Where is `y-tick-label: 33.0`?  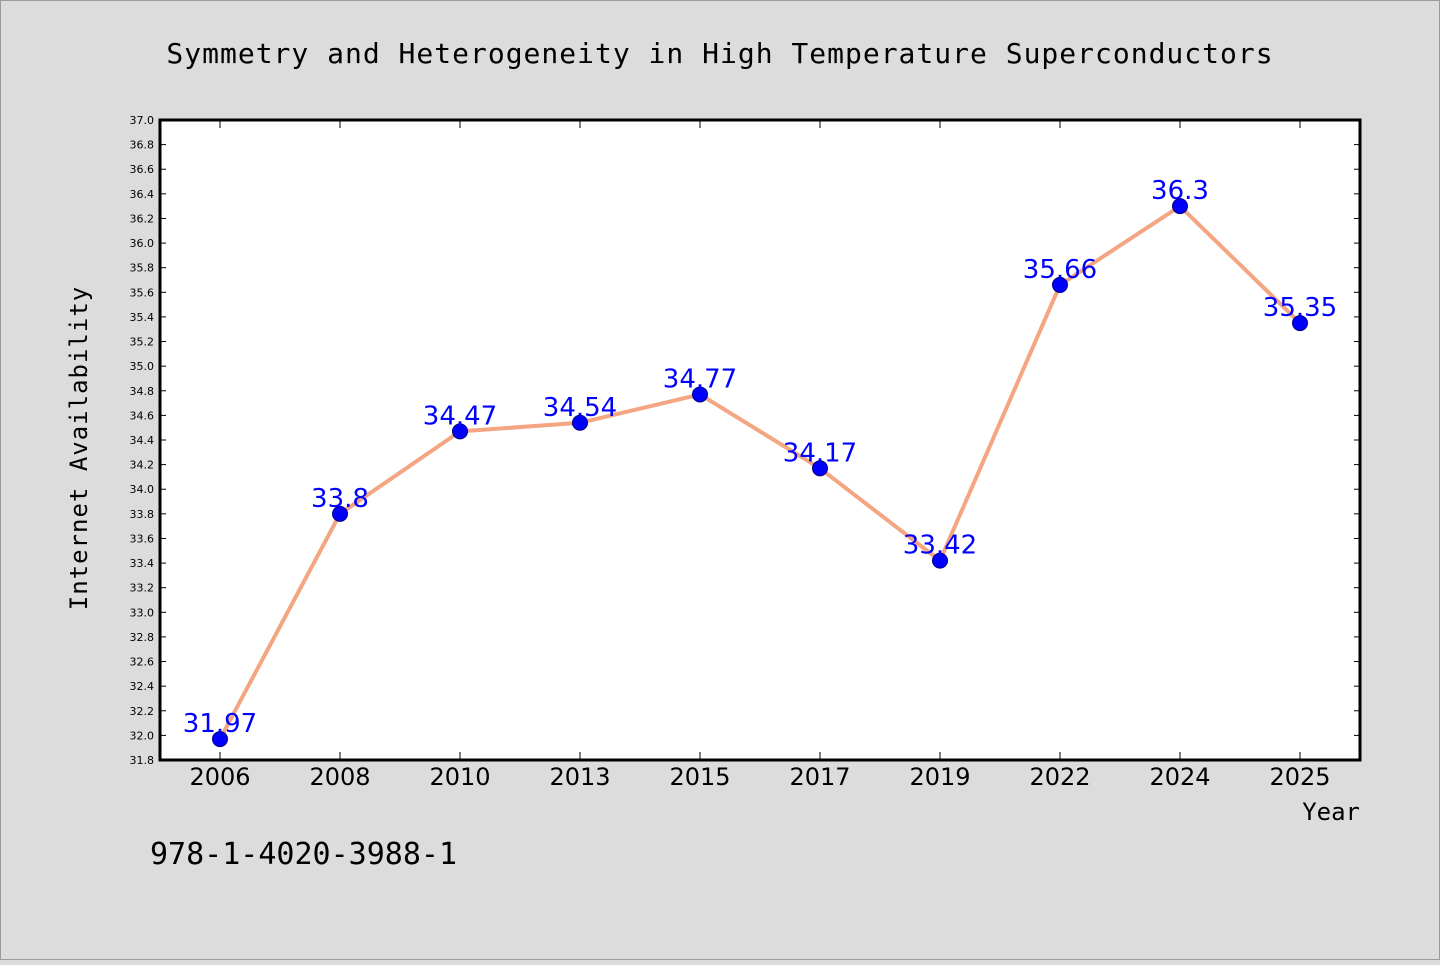 y-tick-label: 33.0 is located at coordinates (142, 612).